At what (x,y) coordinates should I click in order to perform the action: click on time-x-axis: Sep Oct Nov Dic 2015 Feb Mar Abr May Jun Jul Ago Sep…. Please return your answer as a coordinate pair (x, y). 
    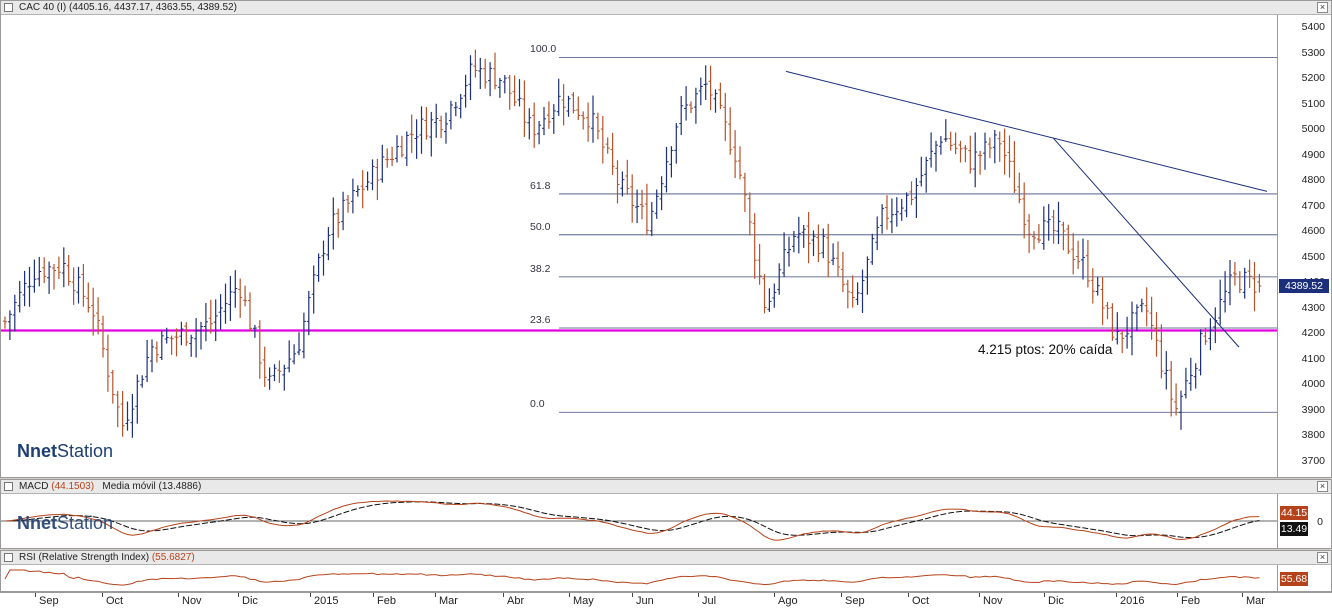
    Looking at the image, I should click on (666, 601).